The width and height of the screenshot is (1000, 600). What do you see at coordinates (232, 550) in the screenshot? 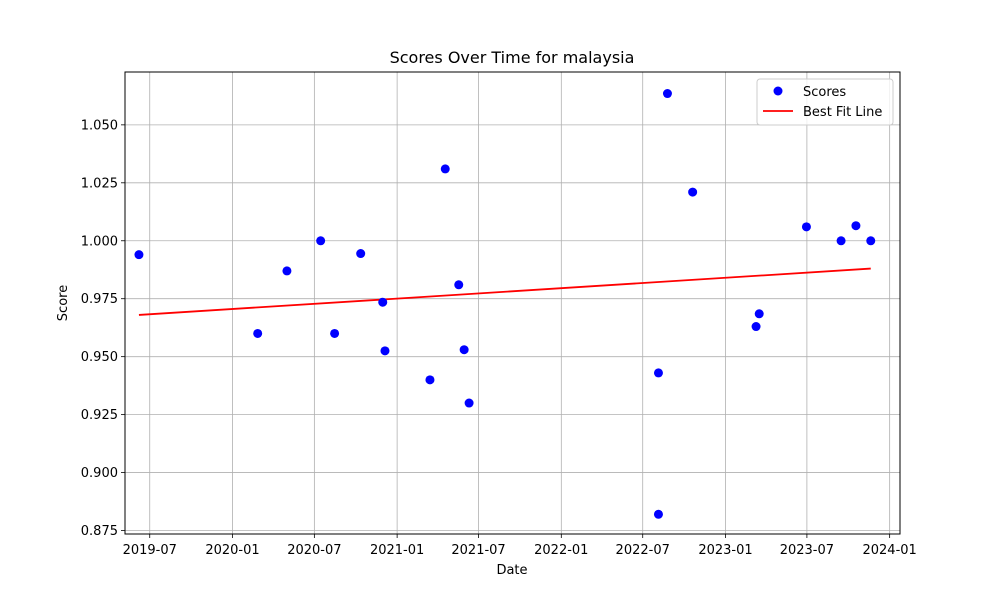
I see `x-tick-label: 2020-01` at bounding box center [232, 550].